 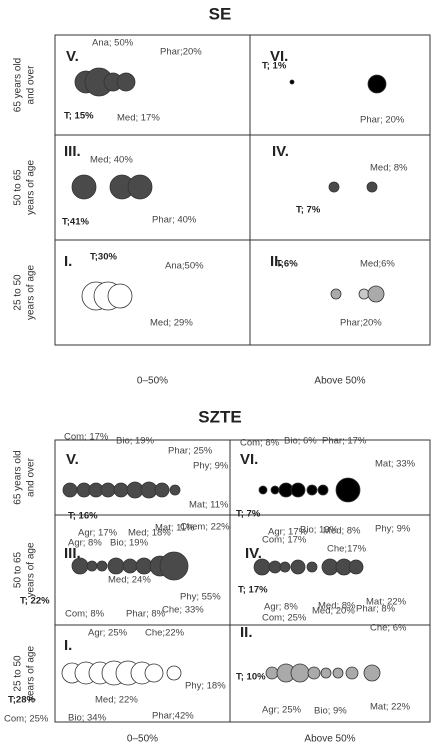 What do you see at coordinates (35, 601) in the screenshot?
I see `bubble-label: T; 22%` at bounding box center [35, 601].